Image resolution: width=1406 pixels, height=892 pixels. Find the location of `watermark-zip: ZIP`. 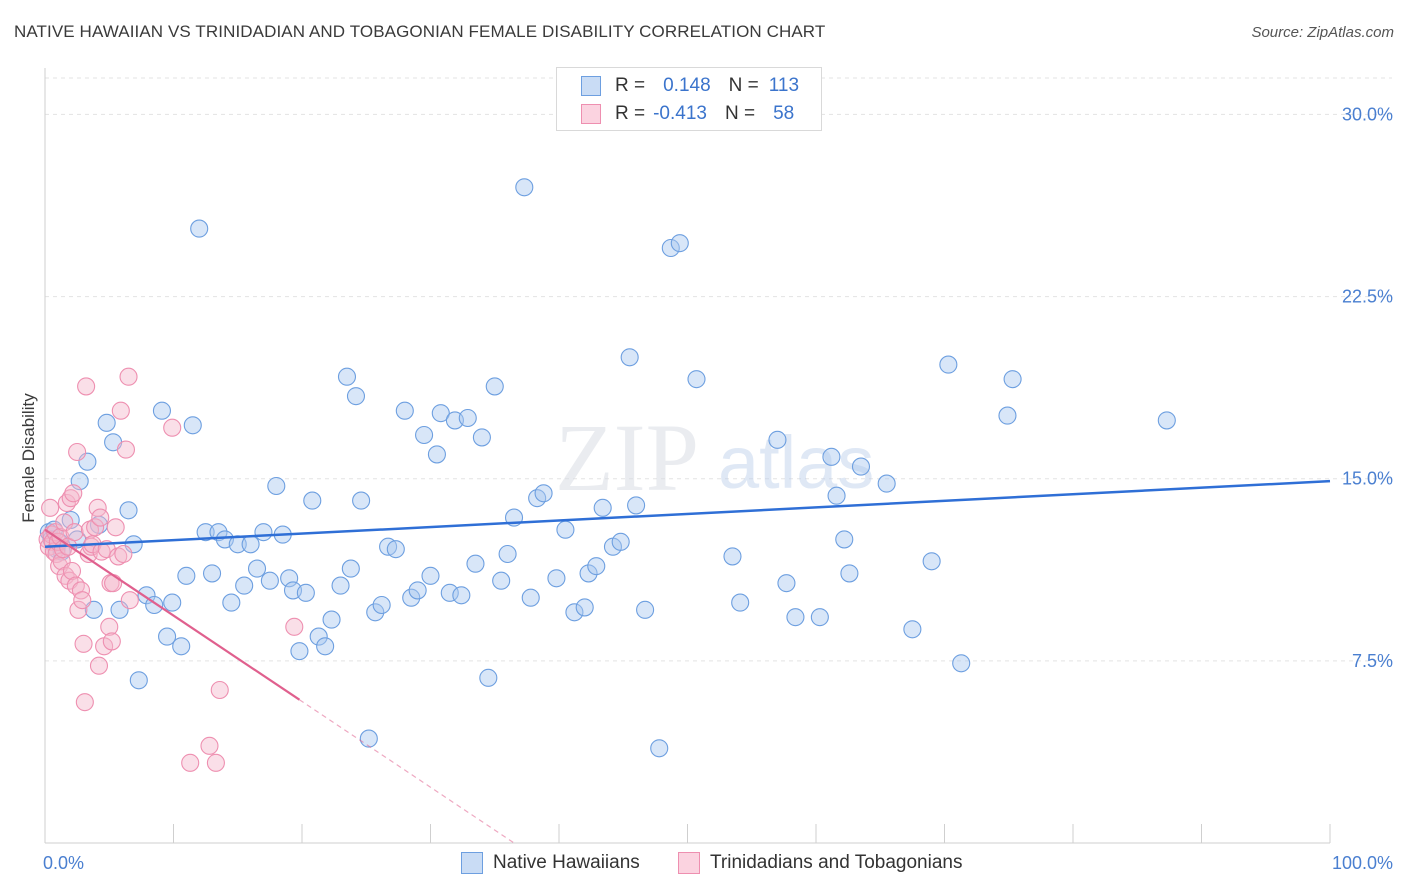

watermark-zip: ZIP is located at coordinates (627, 457).